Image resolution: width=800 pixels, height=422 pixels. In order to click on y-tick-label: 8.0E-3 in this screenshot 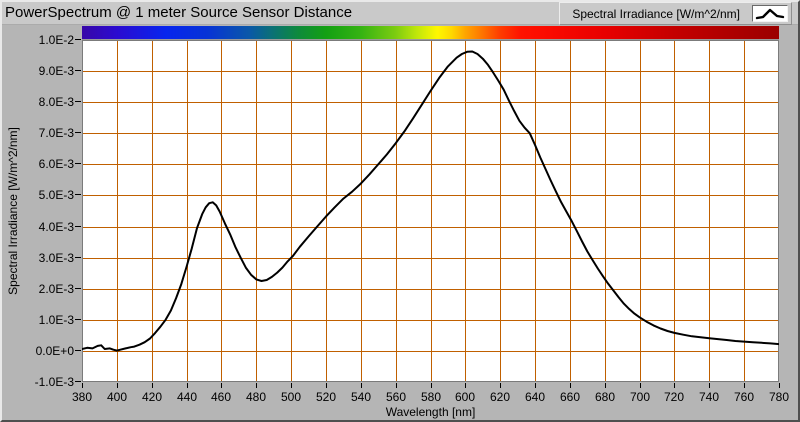, I will do `click(56, 102)`.